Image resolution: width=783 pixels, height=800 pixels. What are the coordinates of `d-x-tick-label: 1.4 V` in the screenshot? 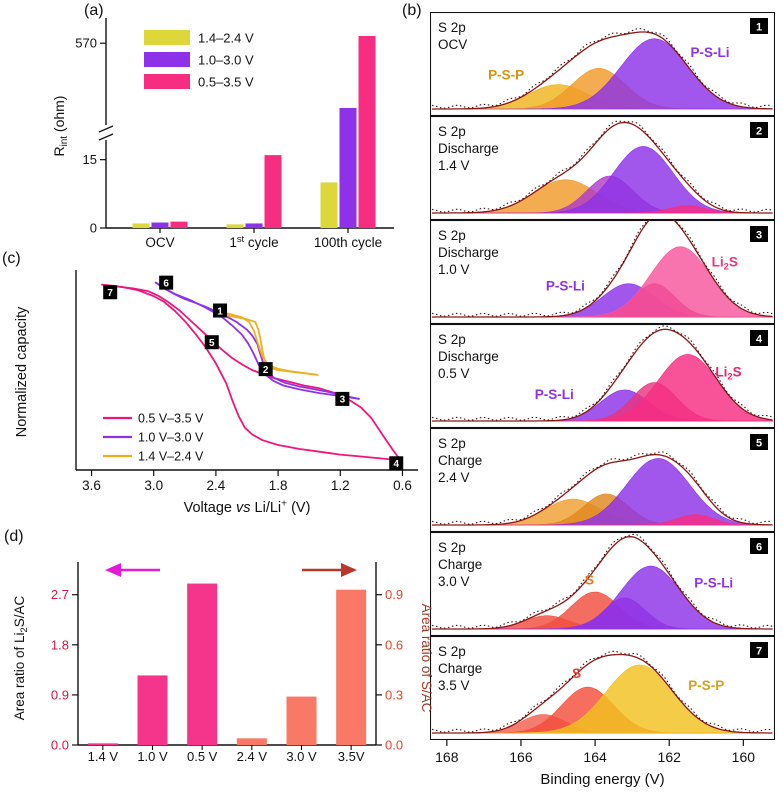 It's located at (103, 756).